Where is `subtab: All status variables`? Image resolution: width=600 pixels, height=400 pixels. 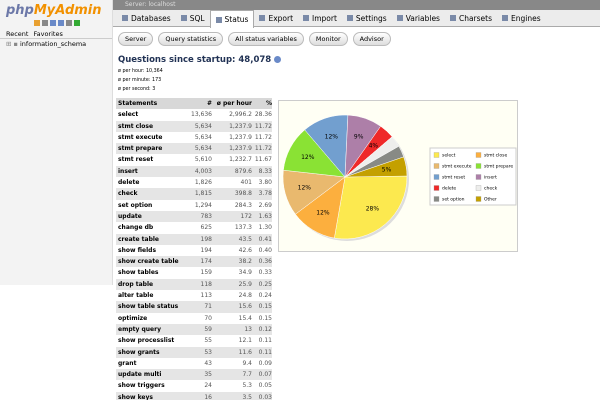 subtab: All status variables is located at coordinates (266, 39).